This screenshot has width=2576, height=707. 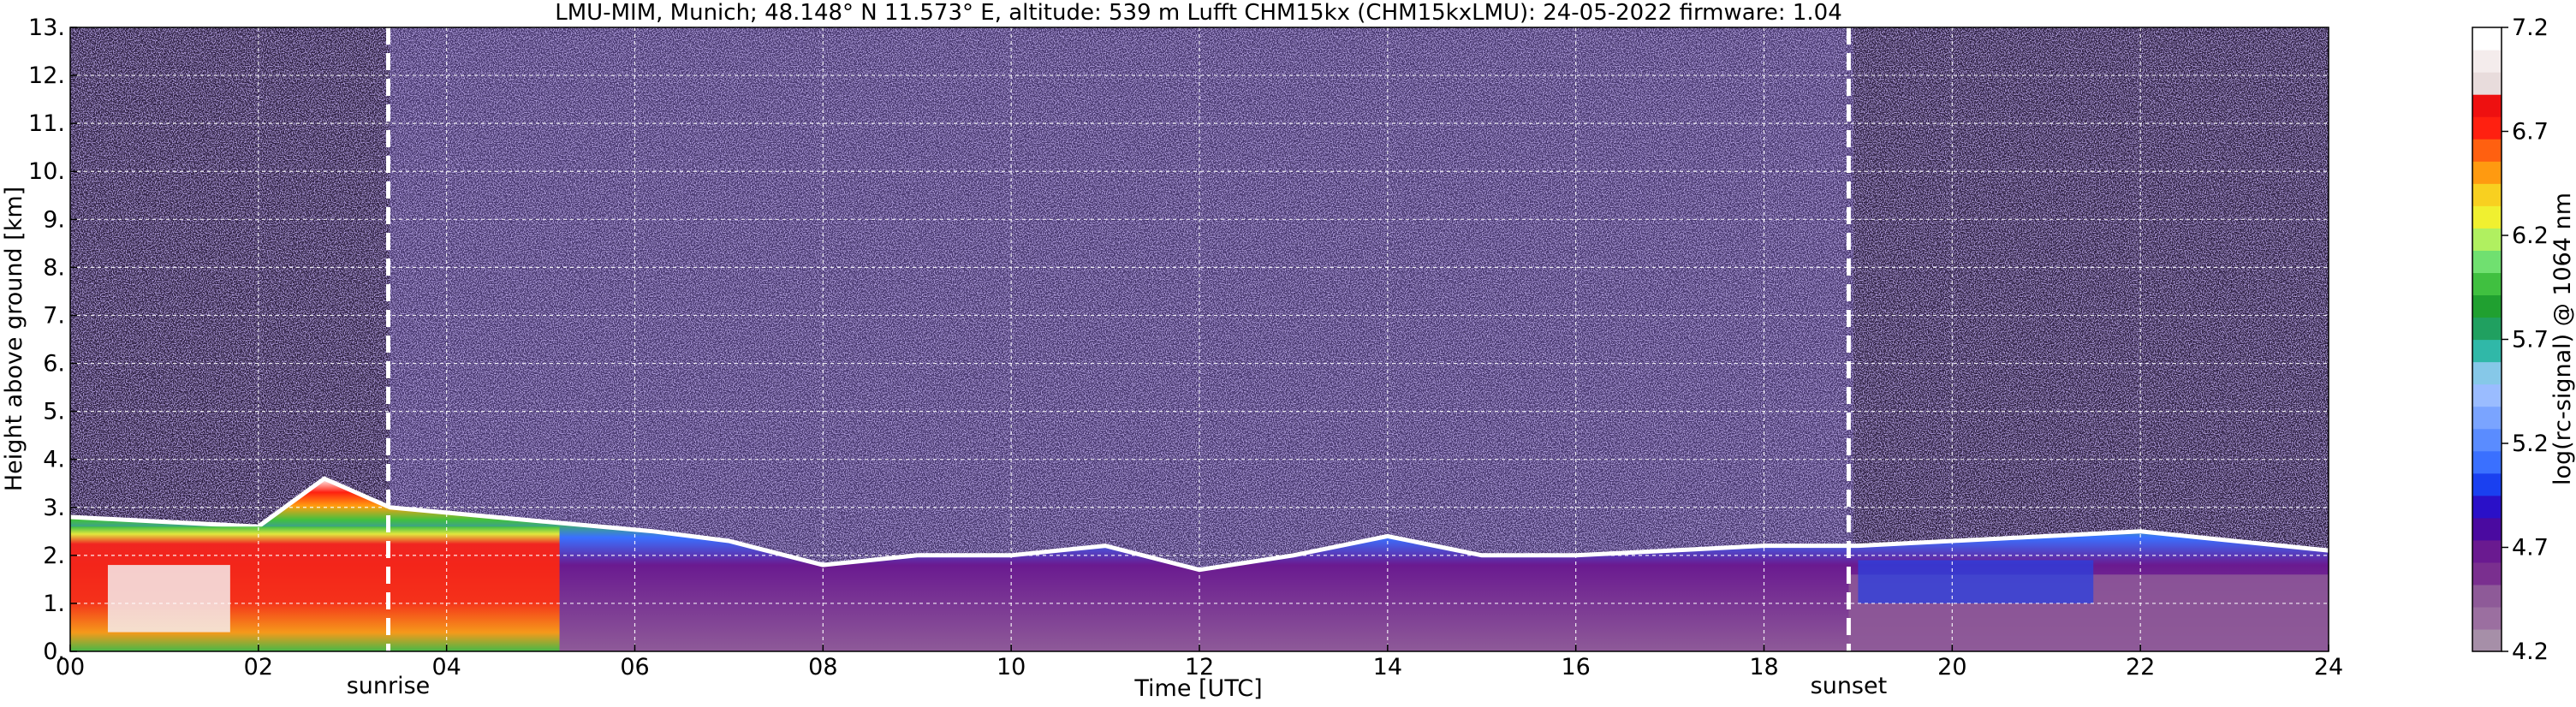 What do you see at coordinates (2531, 340) in the screenshot?
I see `colorbar-tick-label: 5.7` at bounding box center [2531, 340].